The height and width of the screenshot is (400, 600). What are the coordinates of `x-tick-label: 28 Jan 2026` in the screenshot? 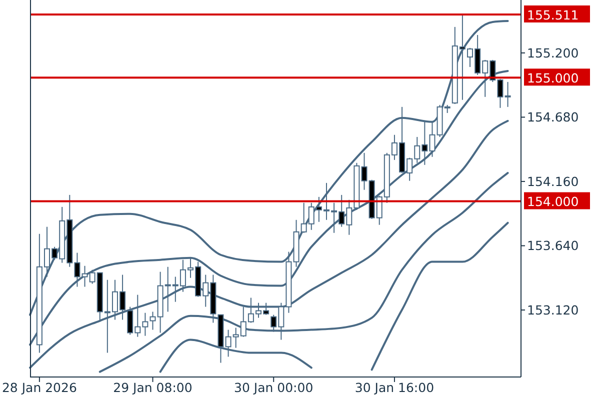 It's located at (39, 387).